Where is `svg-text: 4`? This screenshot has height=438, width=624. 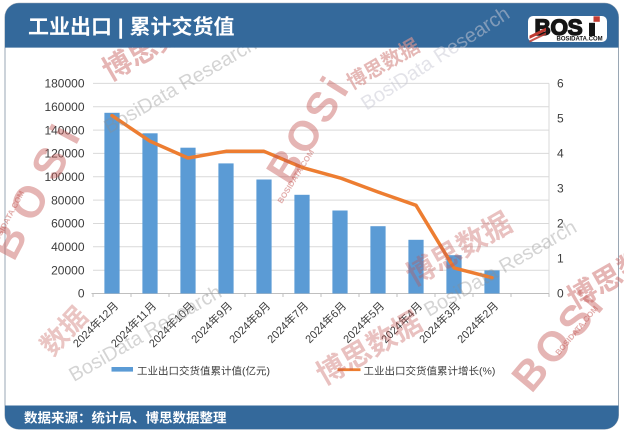 svg-text: 4 is located at coordinates (560, 154).